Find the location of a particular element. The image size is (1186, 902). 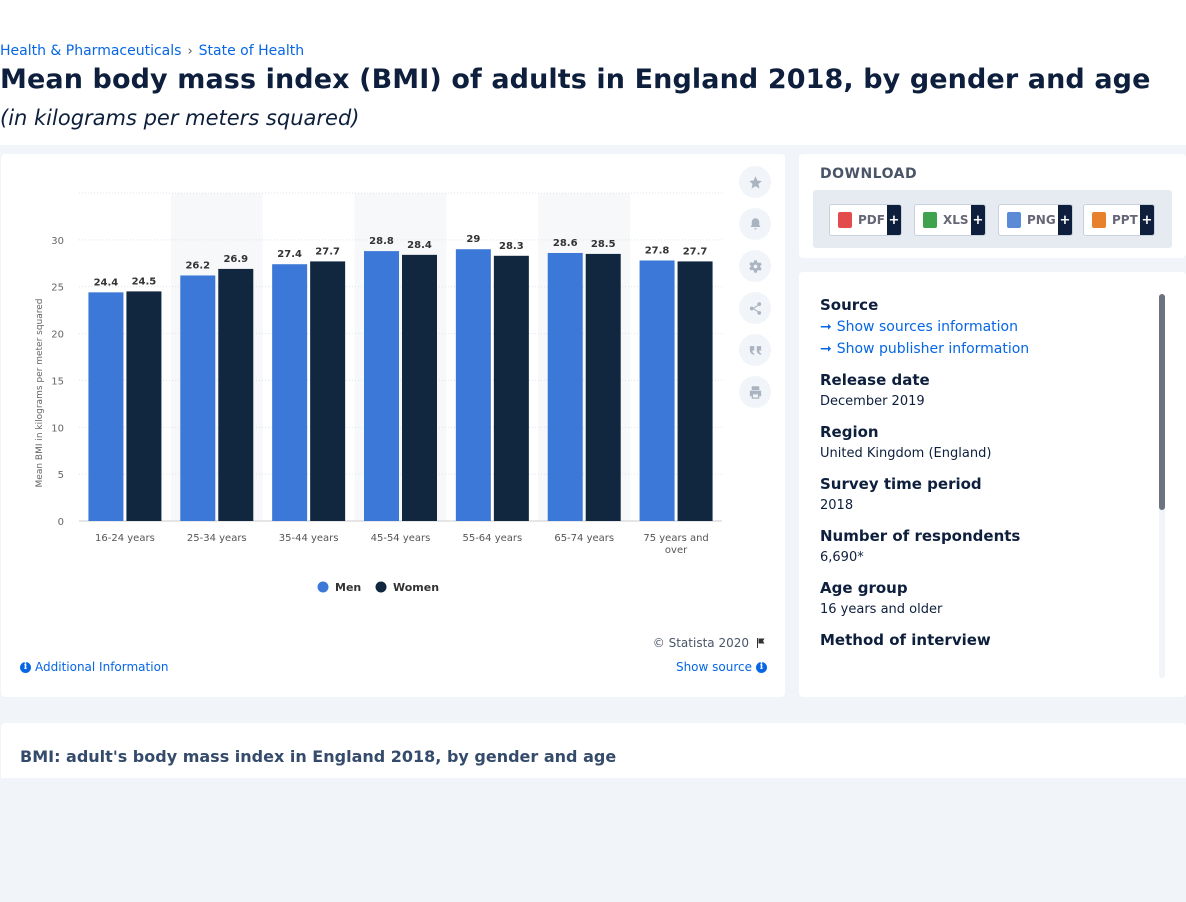

download-png-button: PNG + is located at coordinates (1035, 220).